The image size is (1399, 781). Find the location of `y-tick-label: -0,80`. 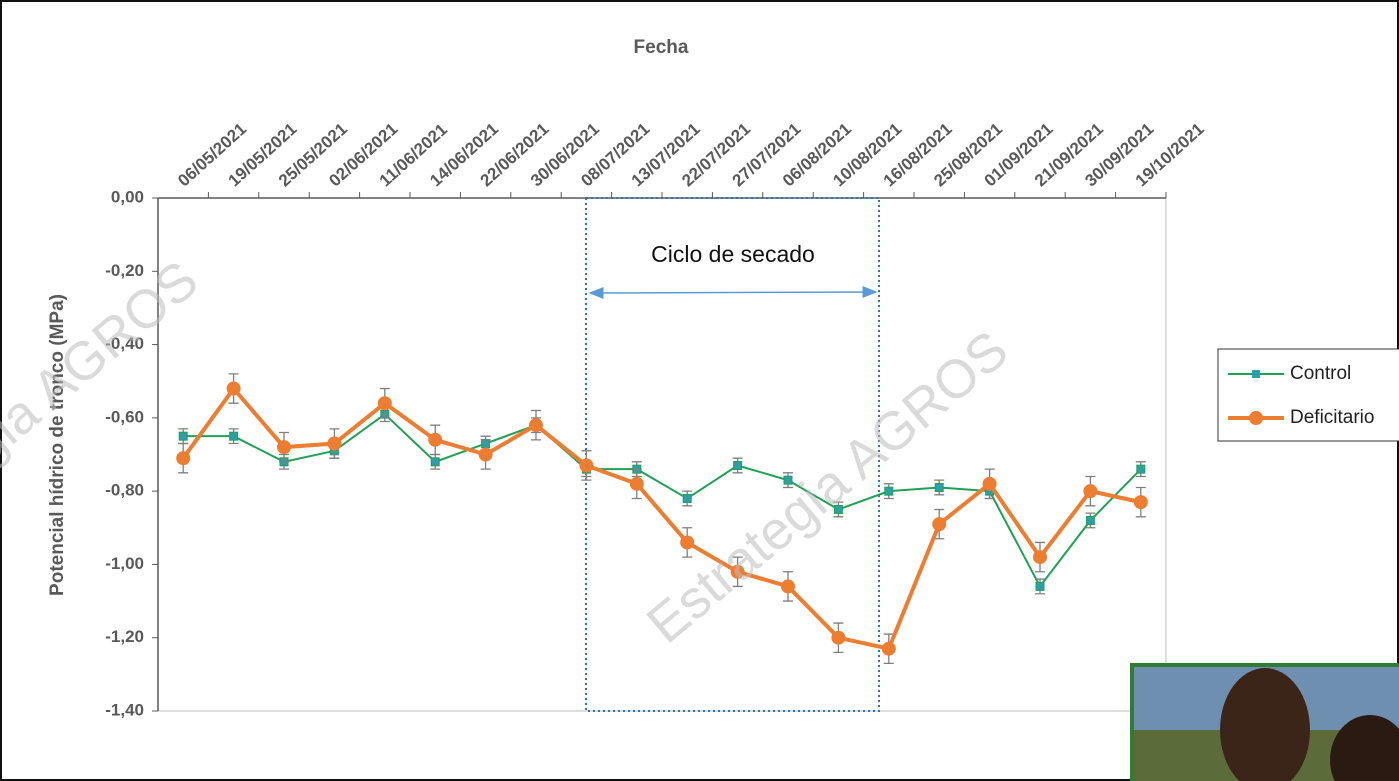

y-tick-label: -0,80 is located at coordinates (124, 490).